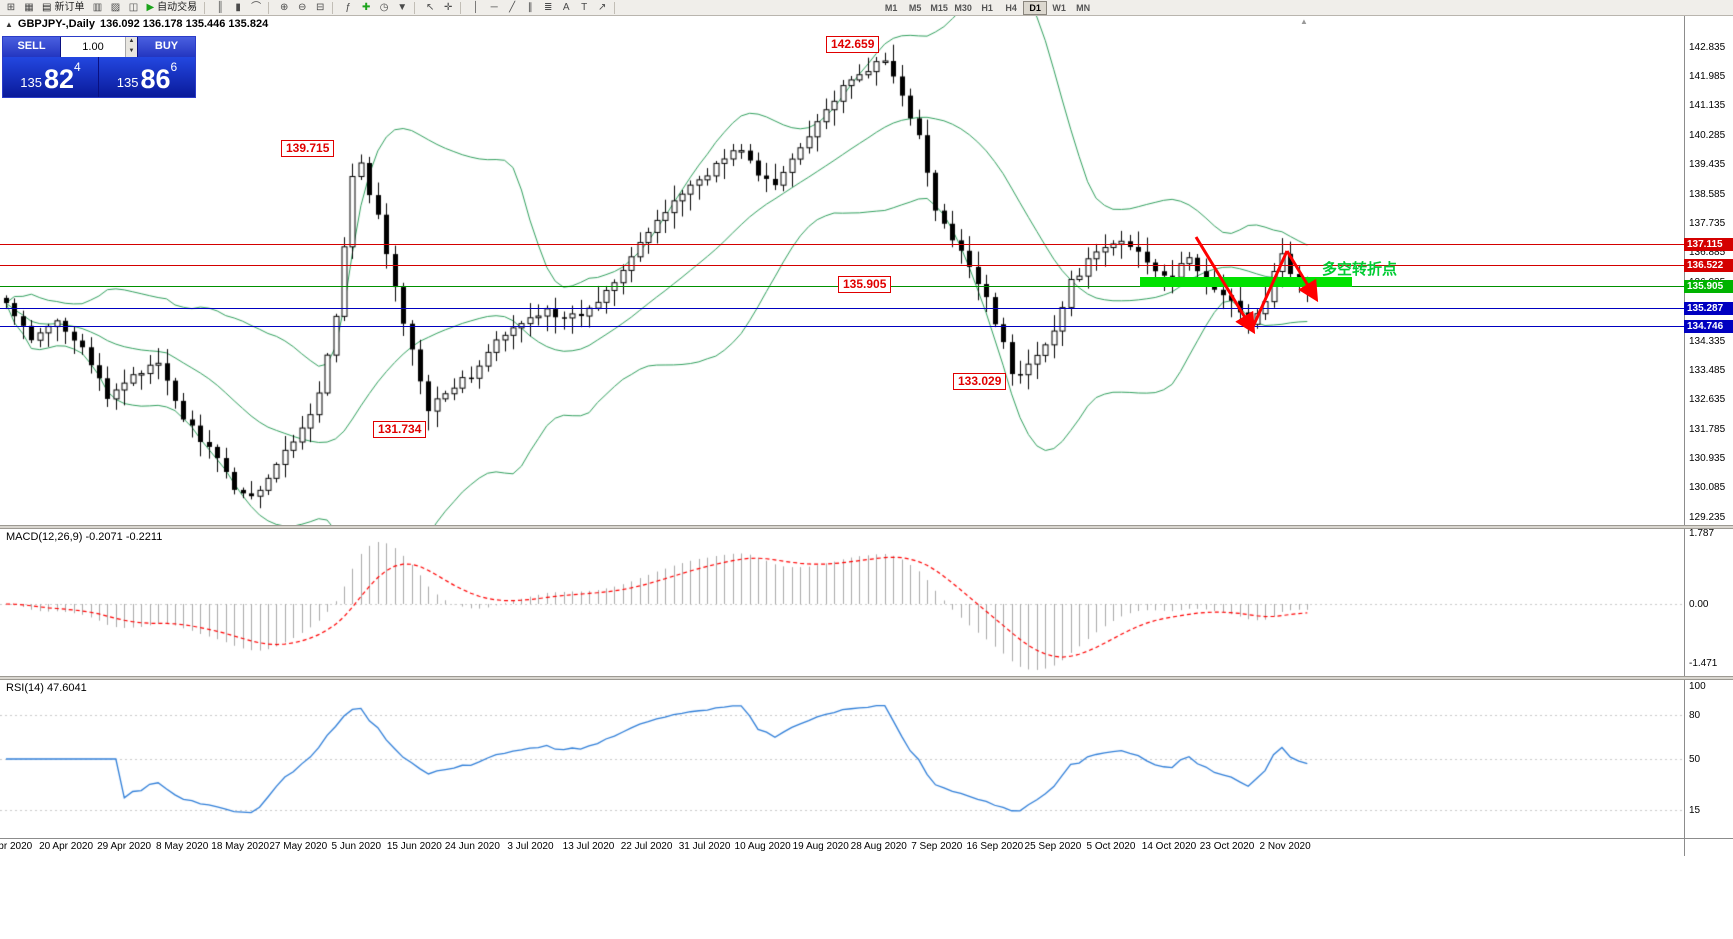 The height and width of the screenshot is (939, 1733). Describe the element at coordinates (384, 8) in the screenshot. I see `period-icon: ◷` at that location.